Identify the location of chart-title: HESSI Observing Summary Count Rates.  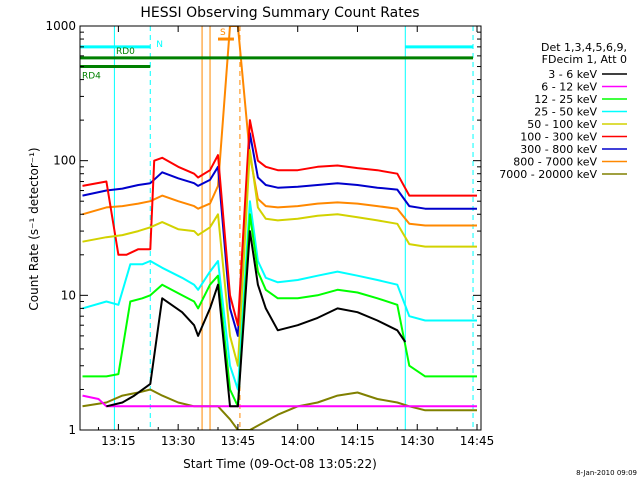
(279, 13).